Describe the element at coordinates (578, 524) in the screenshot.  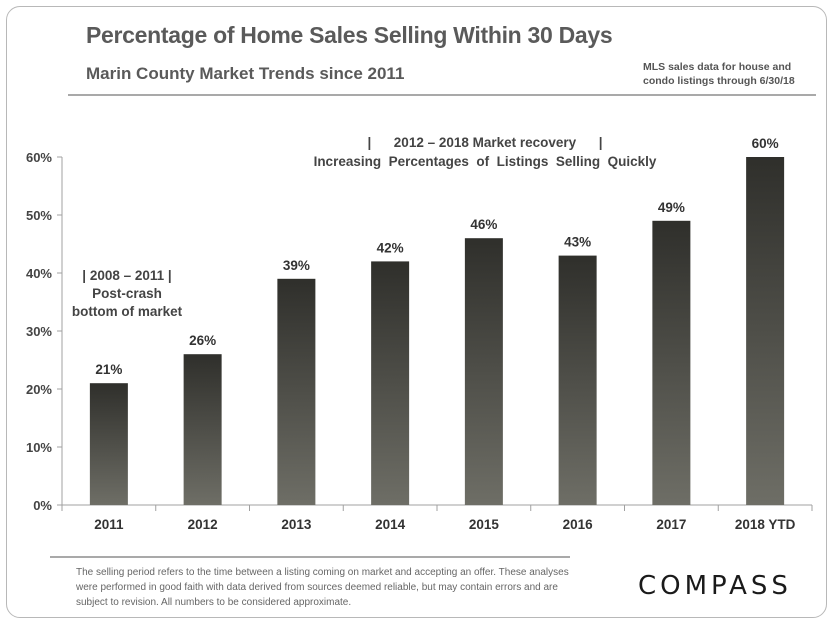
I see `x-tick-label: 2016` at that location.